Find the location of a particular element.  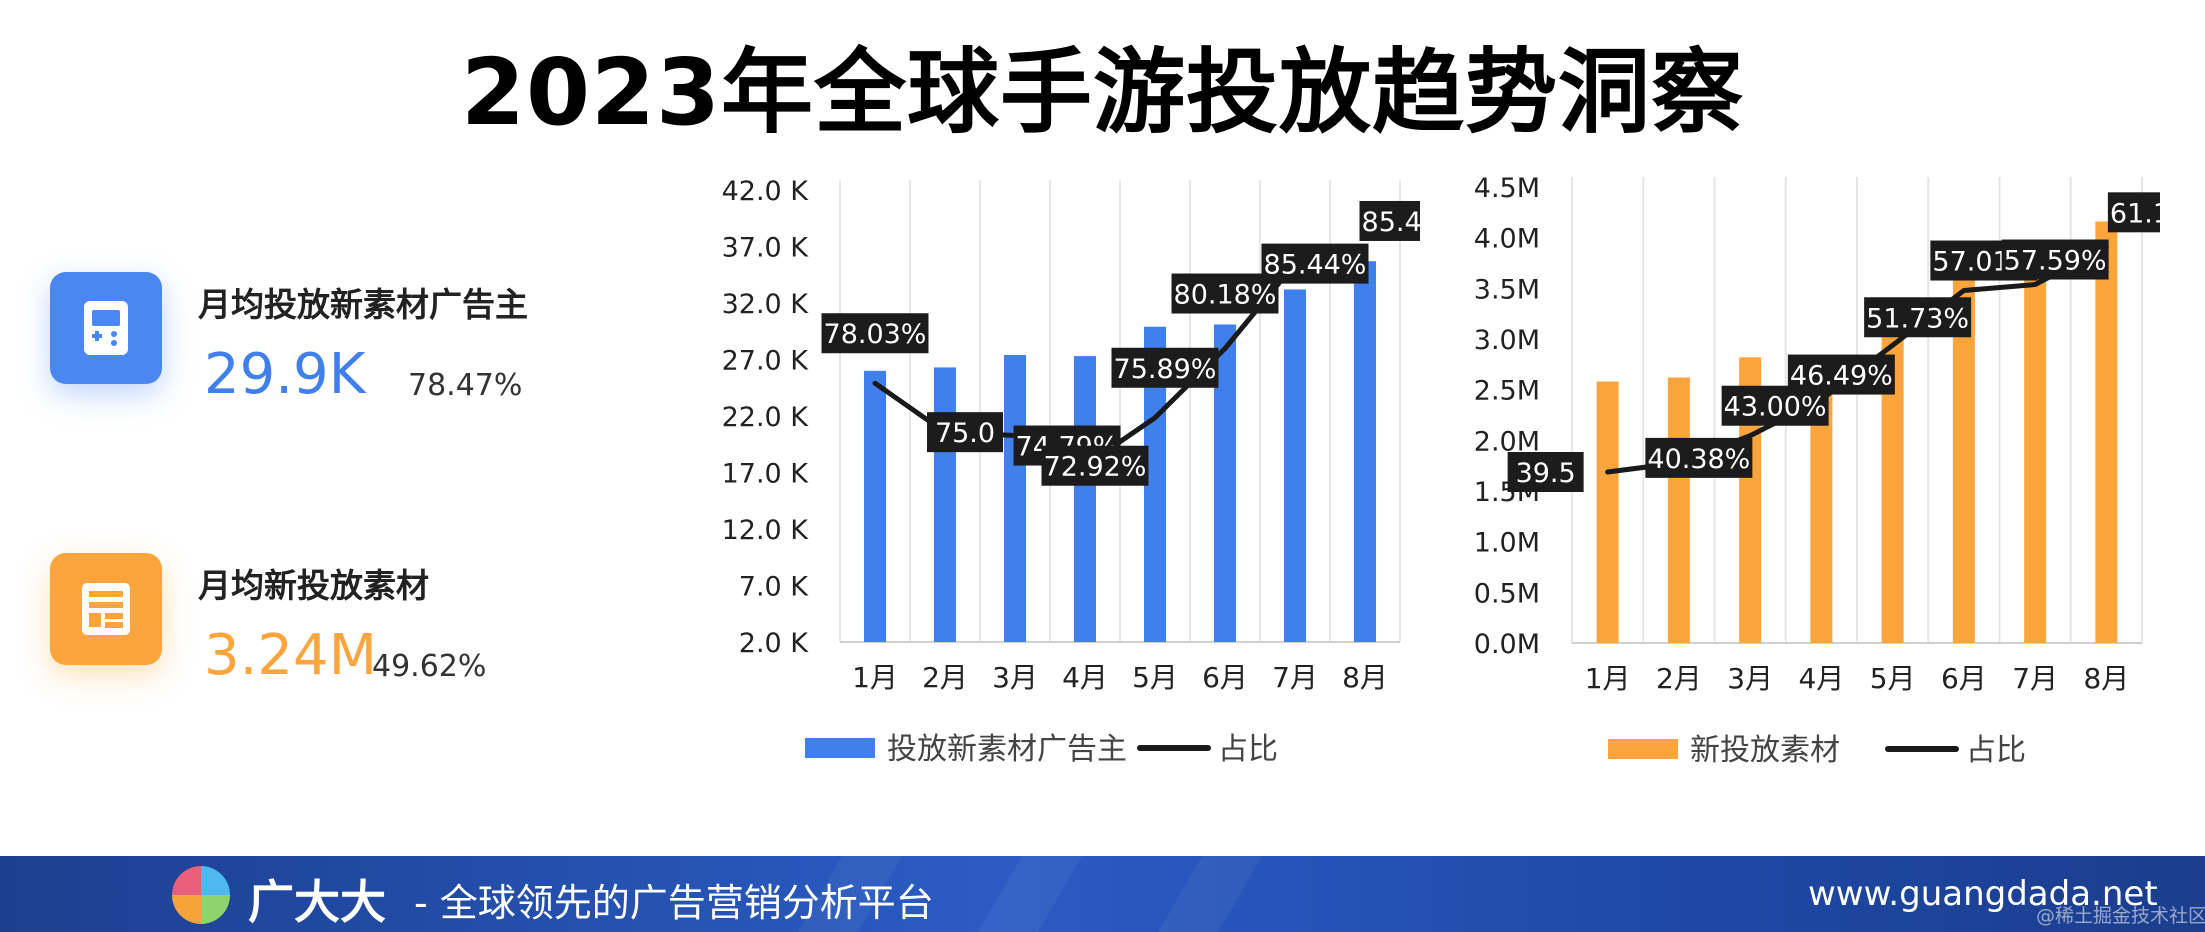

data-label: 85.44% is located at coordinates (1315, 263).